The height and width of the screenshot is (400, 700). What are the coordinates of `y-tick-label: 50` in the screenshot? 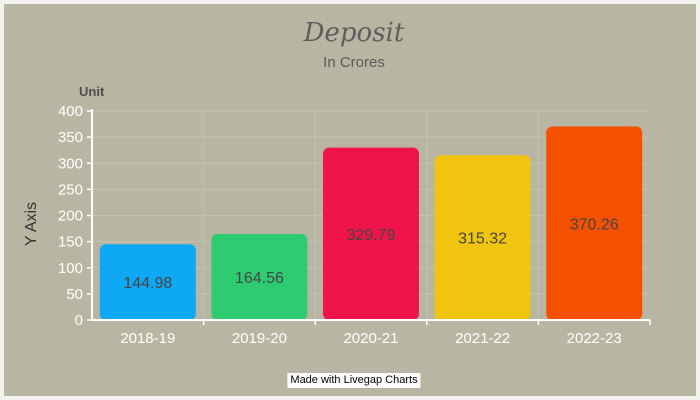 It's located at (74, 294).